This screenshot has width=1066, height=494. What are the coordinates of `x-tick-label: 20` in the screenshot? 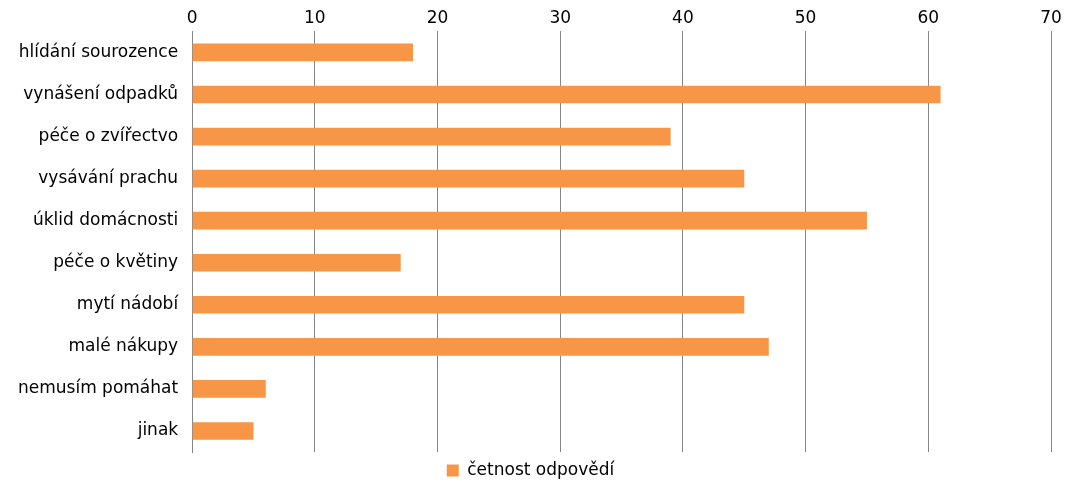 It's located at (437, 16).